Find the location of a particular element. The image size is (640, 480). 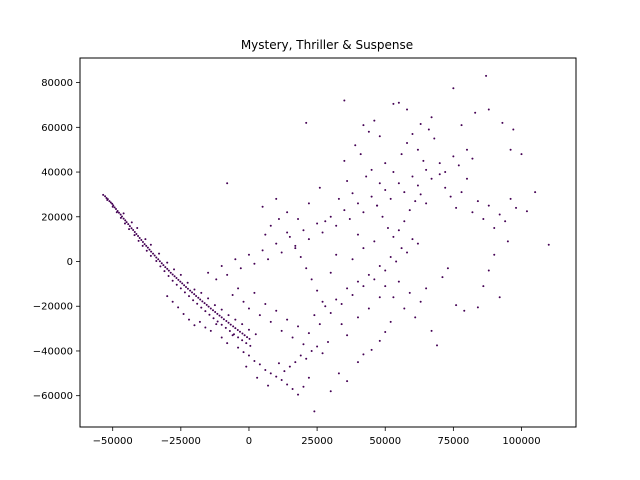

y-tick-label: 40000 is located at coordinates (57, 173).